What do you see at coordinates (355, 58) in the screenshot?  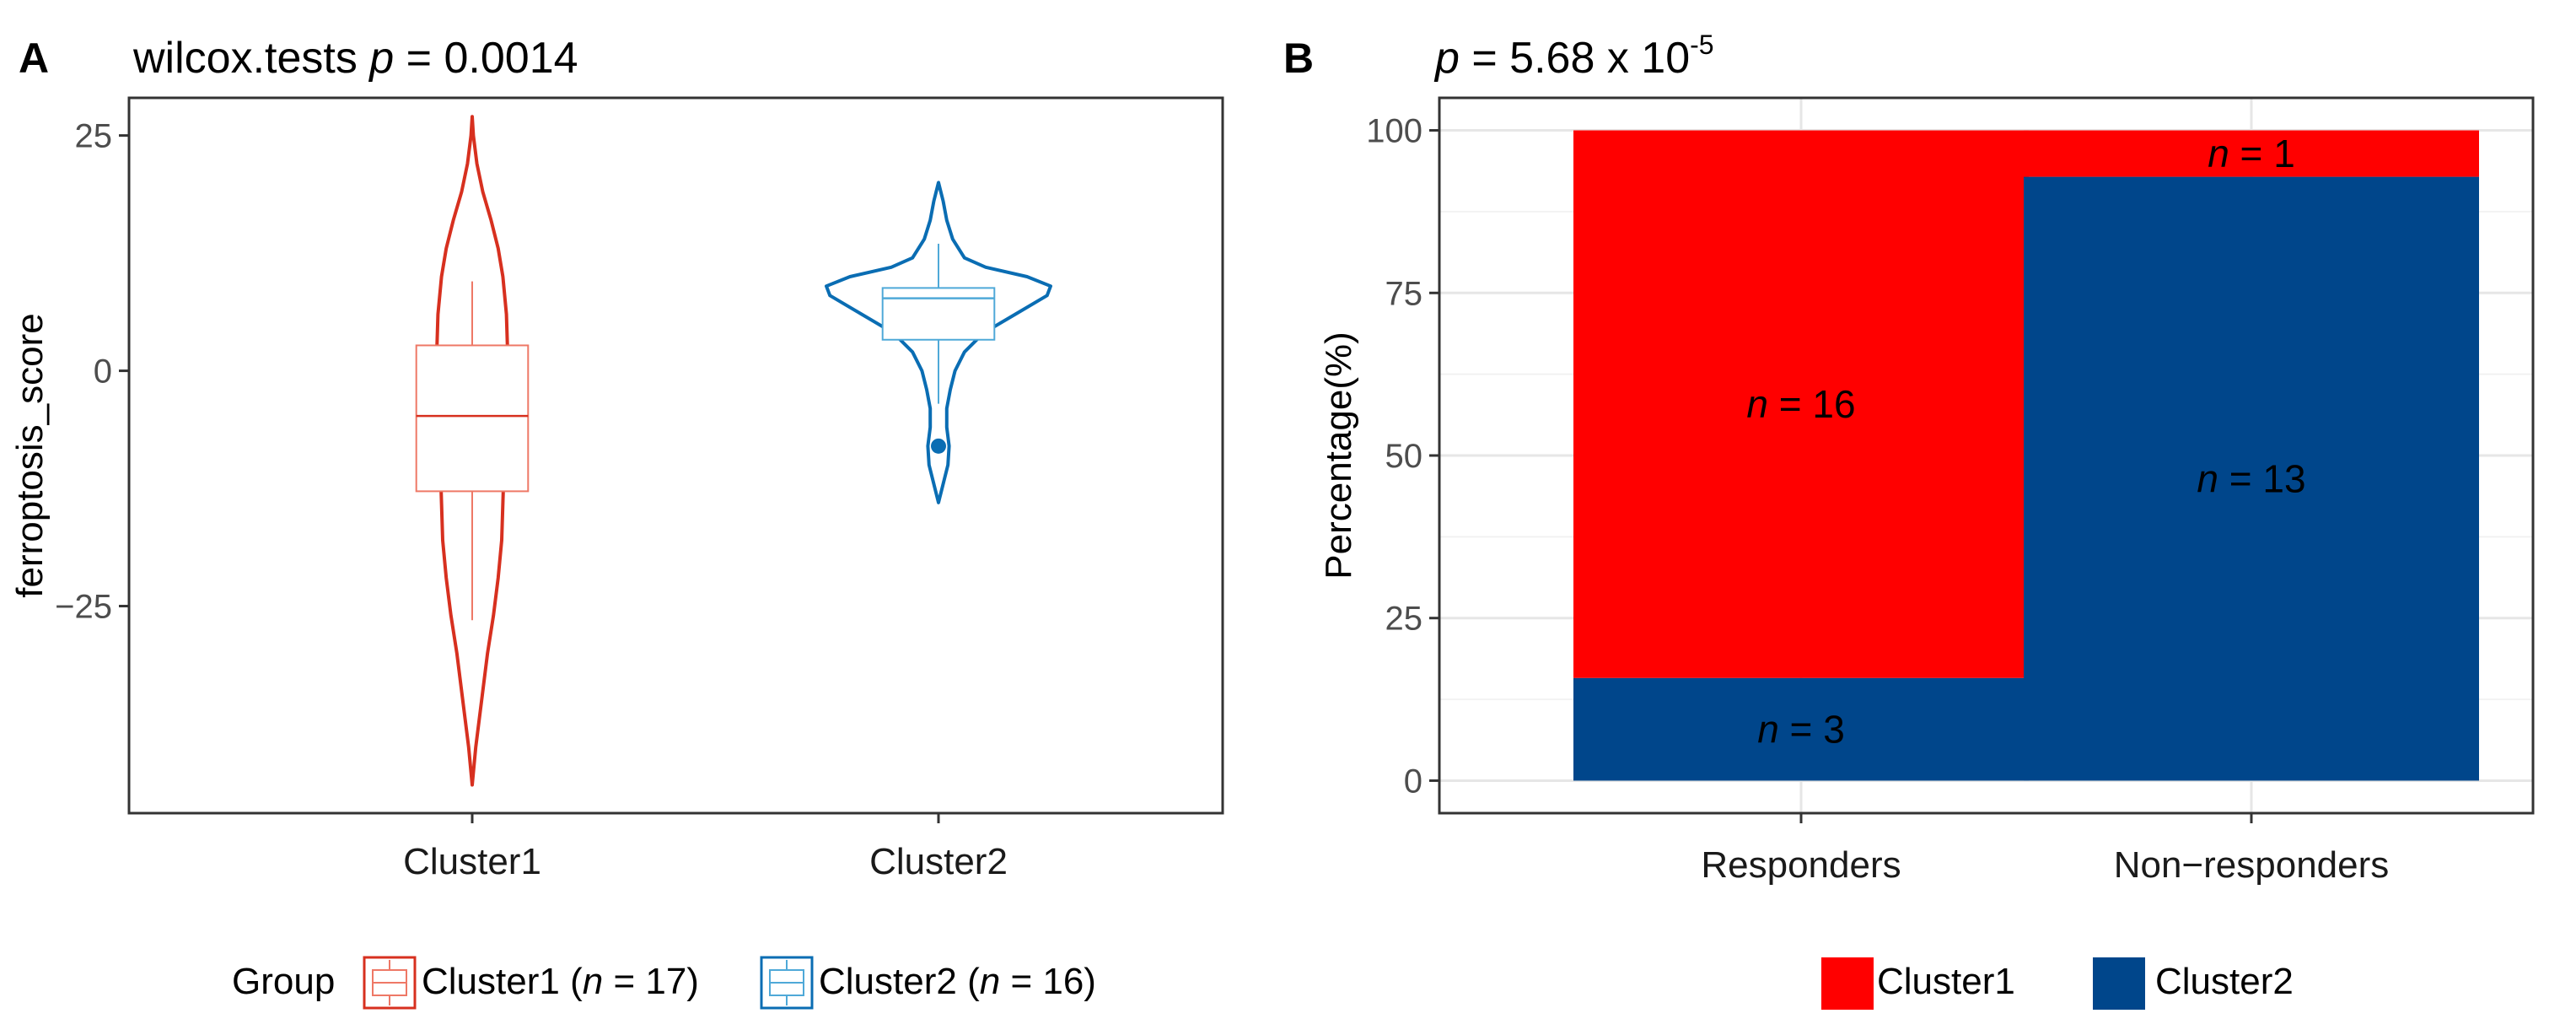 I see `panel-a-title: wilcox.tests p = 0.0014` at bounding box center [355, 58].